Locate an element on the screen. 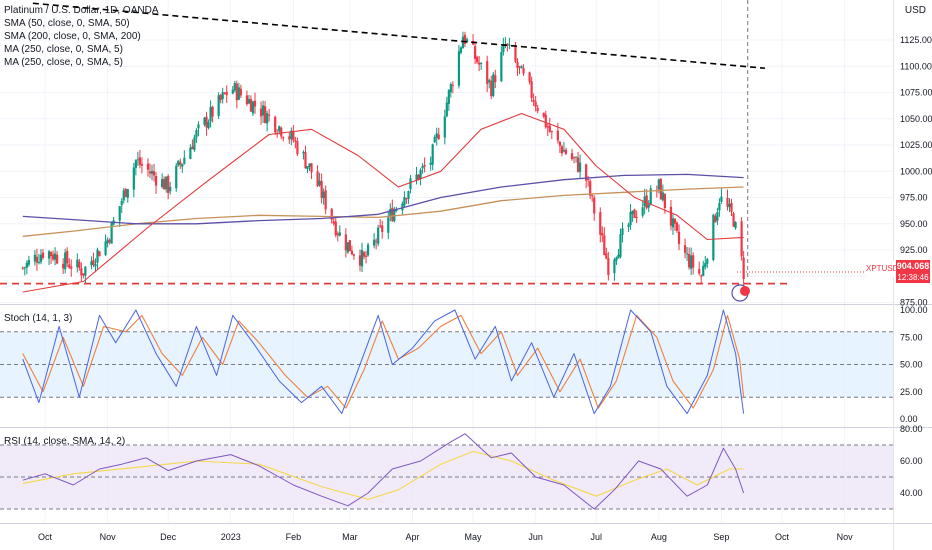  time-tick-13: Nov is located at coordinates (845, 537).